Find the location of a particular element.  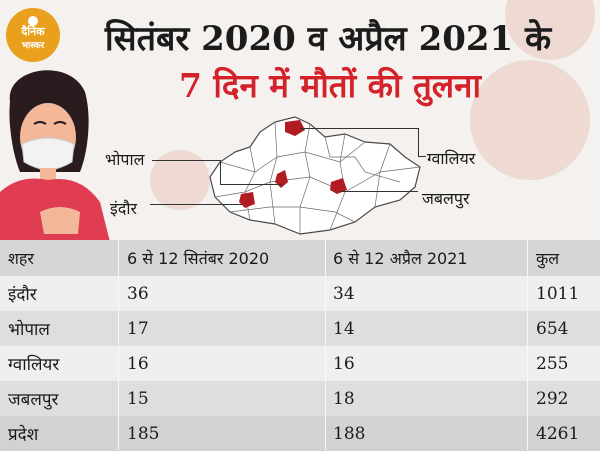

dainik-bhaskar-logo: दैनिक भास्कर is located at coordinates (33, 35).